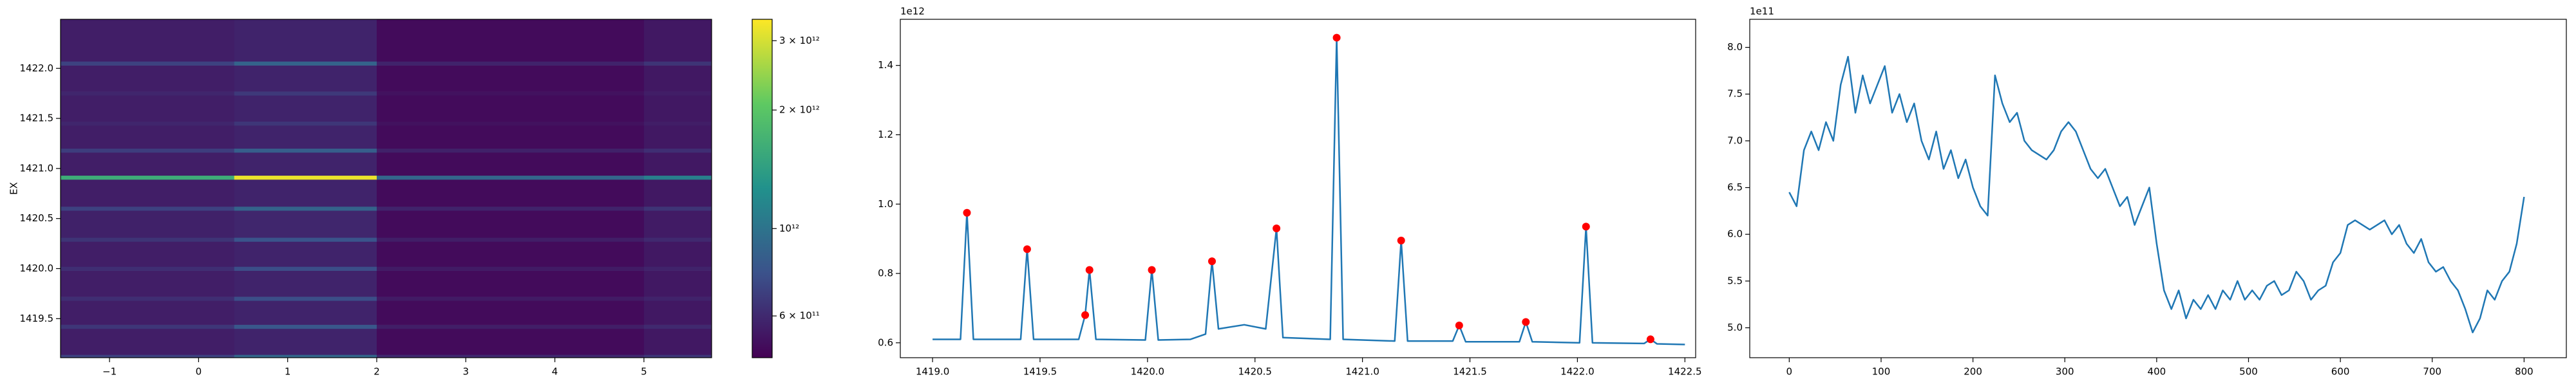 This screenshot has height=386, width=2576. Describe the element at coordinates (789, 228) in the screenshot. I see `colorbar-tick-label: 10¹²` at that location.